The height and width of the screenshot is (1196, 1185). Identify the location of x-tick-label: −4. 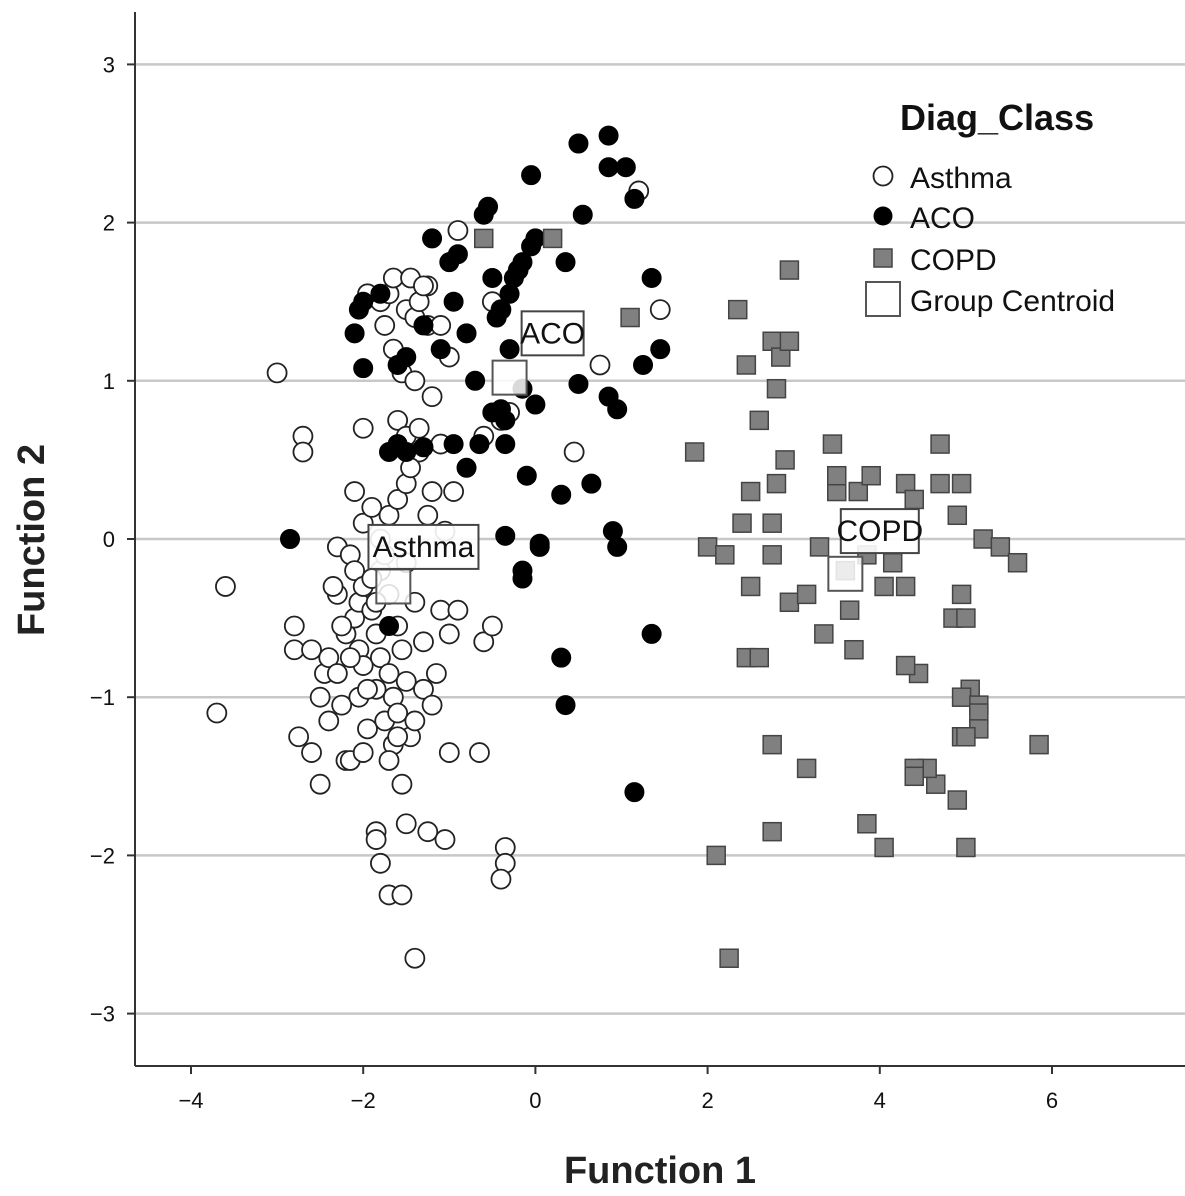
(190, 1100).